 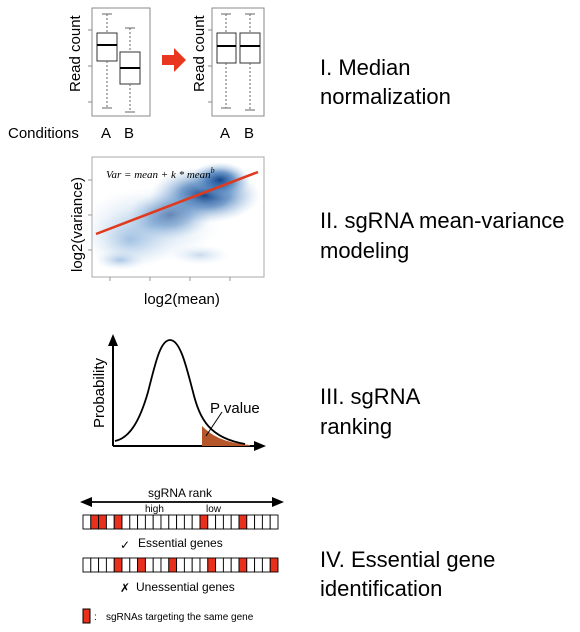 I want to click on unessential-label: Unessential genes, so click(x=185, y=587).